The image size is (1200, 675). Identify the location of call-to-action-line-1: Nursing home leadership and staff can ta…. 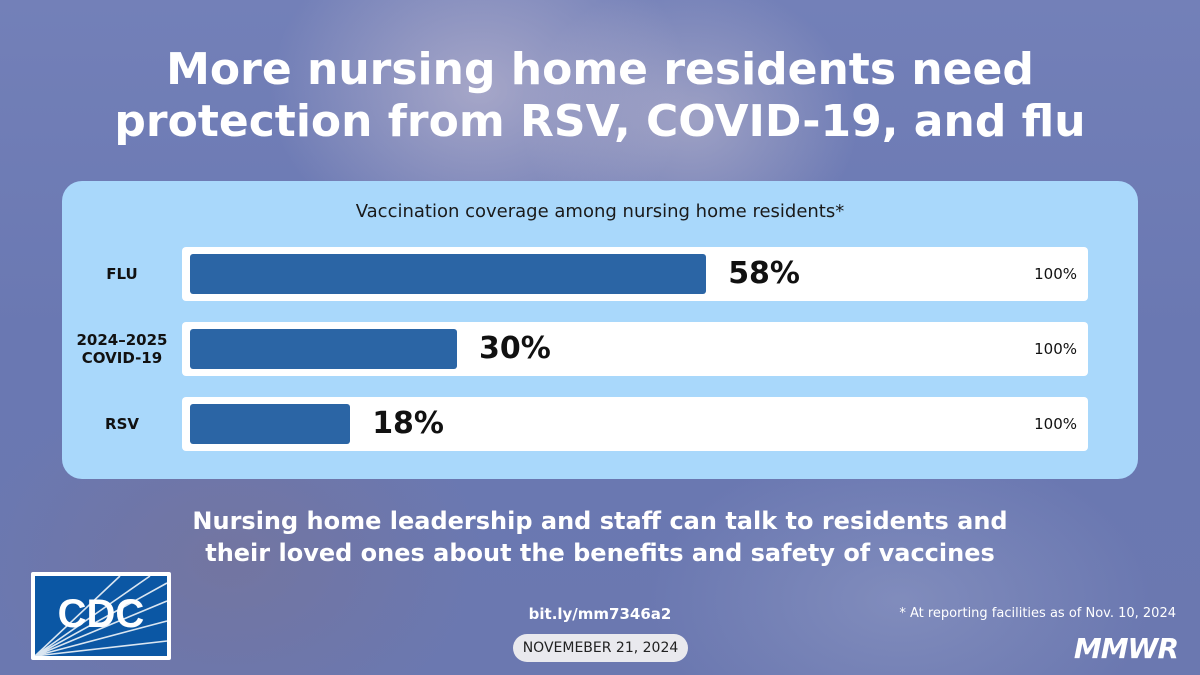
(600, 521).